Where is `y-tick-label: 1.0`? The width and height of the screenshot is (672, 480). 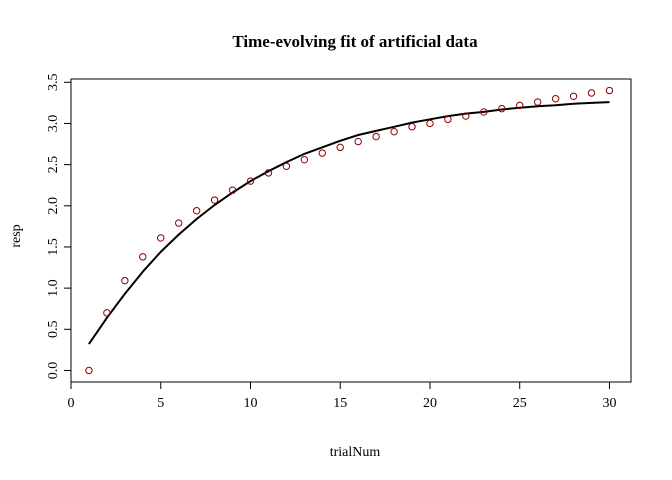 y-tick-label: 1.0 is located at coordinates (53, 288).